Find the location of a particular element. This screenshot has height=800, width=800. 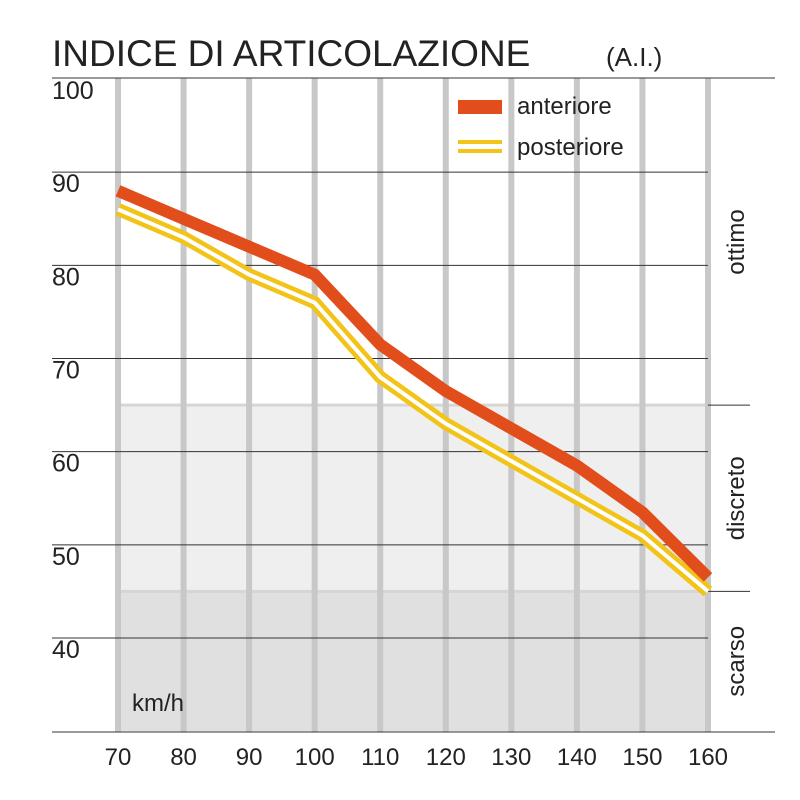

zone-label-scarso: scarso is located at coordinates (736, 661).